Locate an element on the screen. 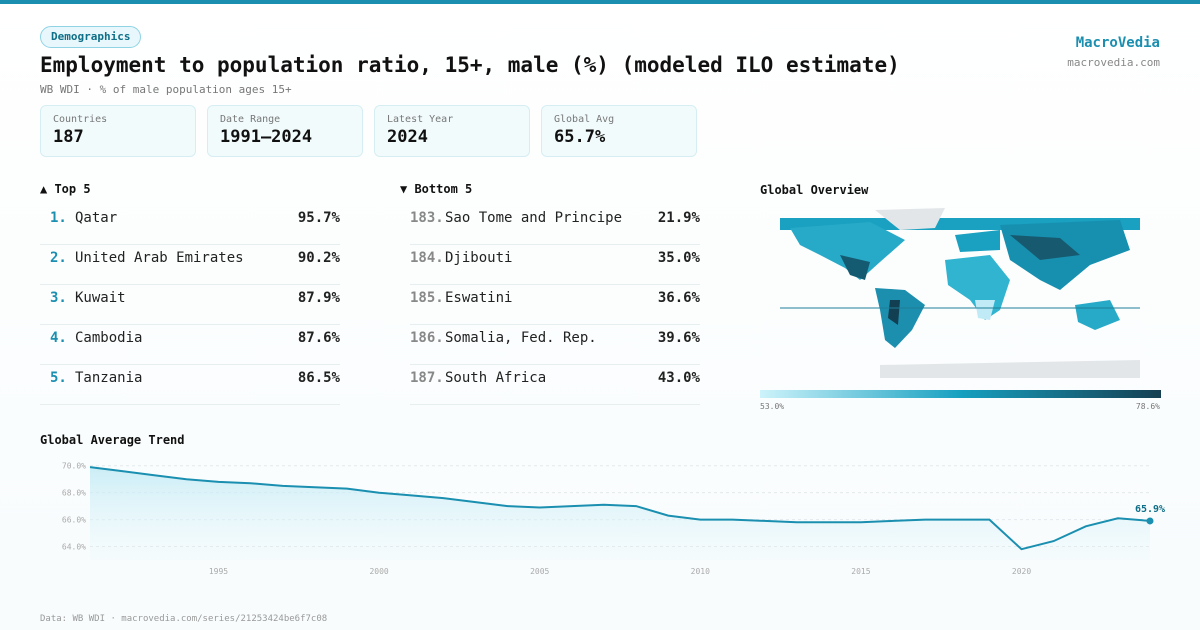  rank-row: 187. South Africa 43.0% is located at coordinates (555, 384).